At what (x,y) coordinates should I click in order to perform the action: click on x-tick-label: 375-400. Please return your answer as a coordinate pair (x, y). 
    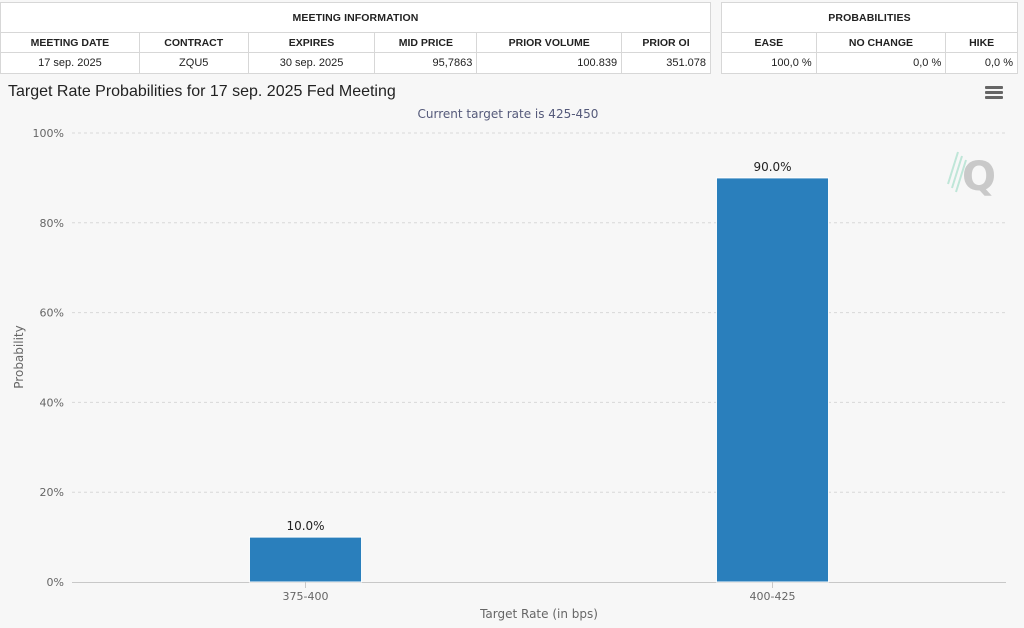
    Looking at the image, I should click on (306, 596).